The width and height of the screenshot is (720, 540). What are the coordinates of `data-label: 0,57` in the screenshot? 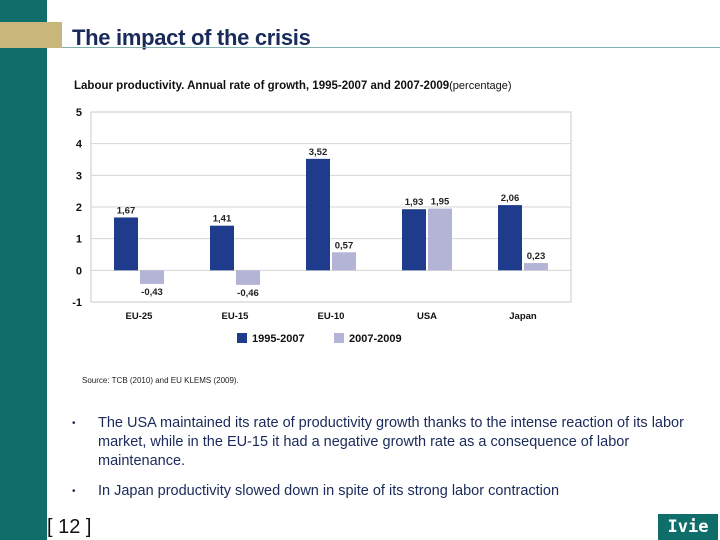 It's located at (344, 245).